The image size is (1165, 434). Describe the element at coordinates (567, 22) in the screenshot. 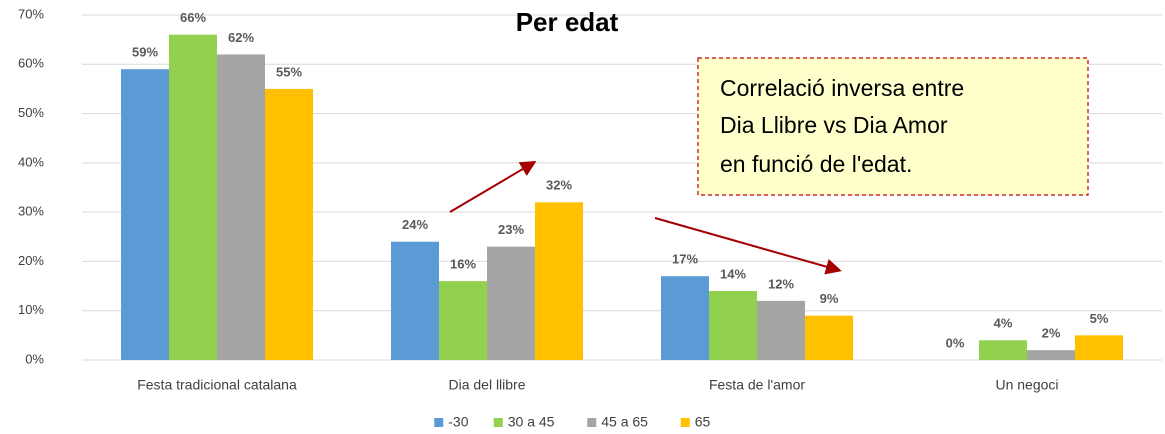

I see `chart-title: Per edat` at that location.